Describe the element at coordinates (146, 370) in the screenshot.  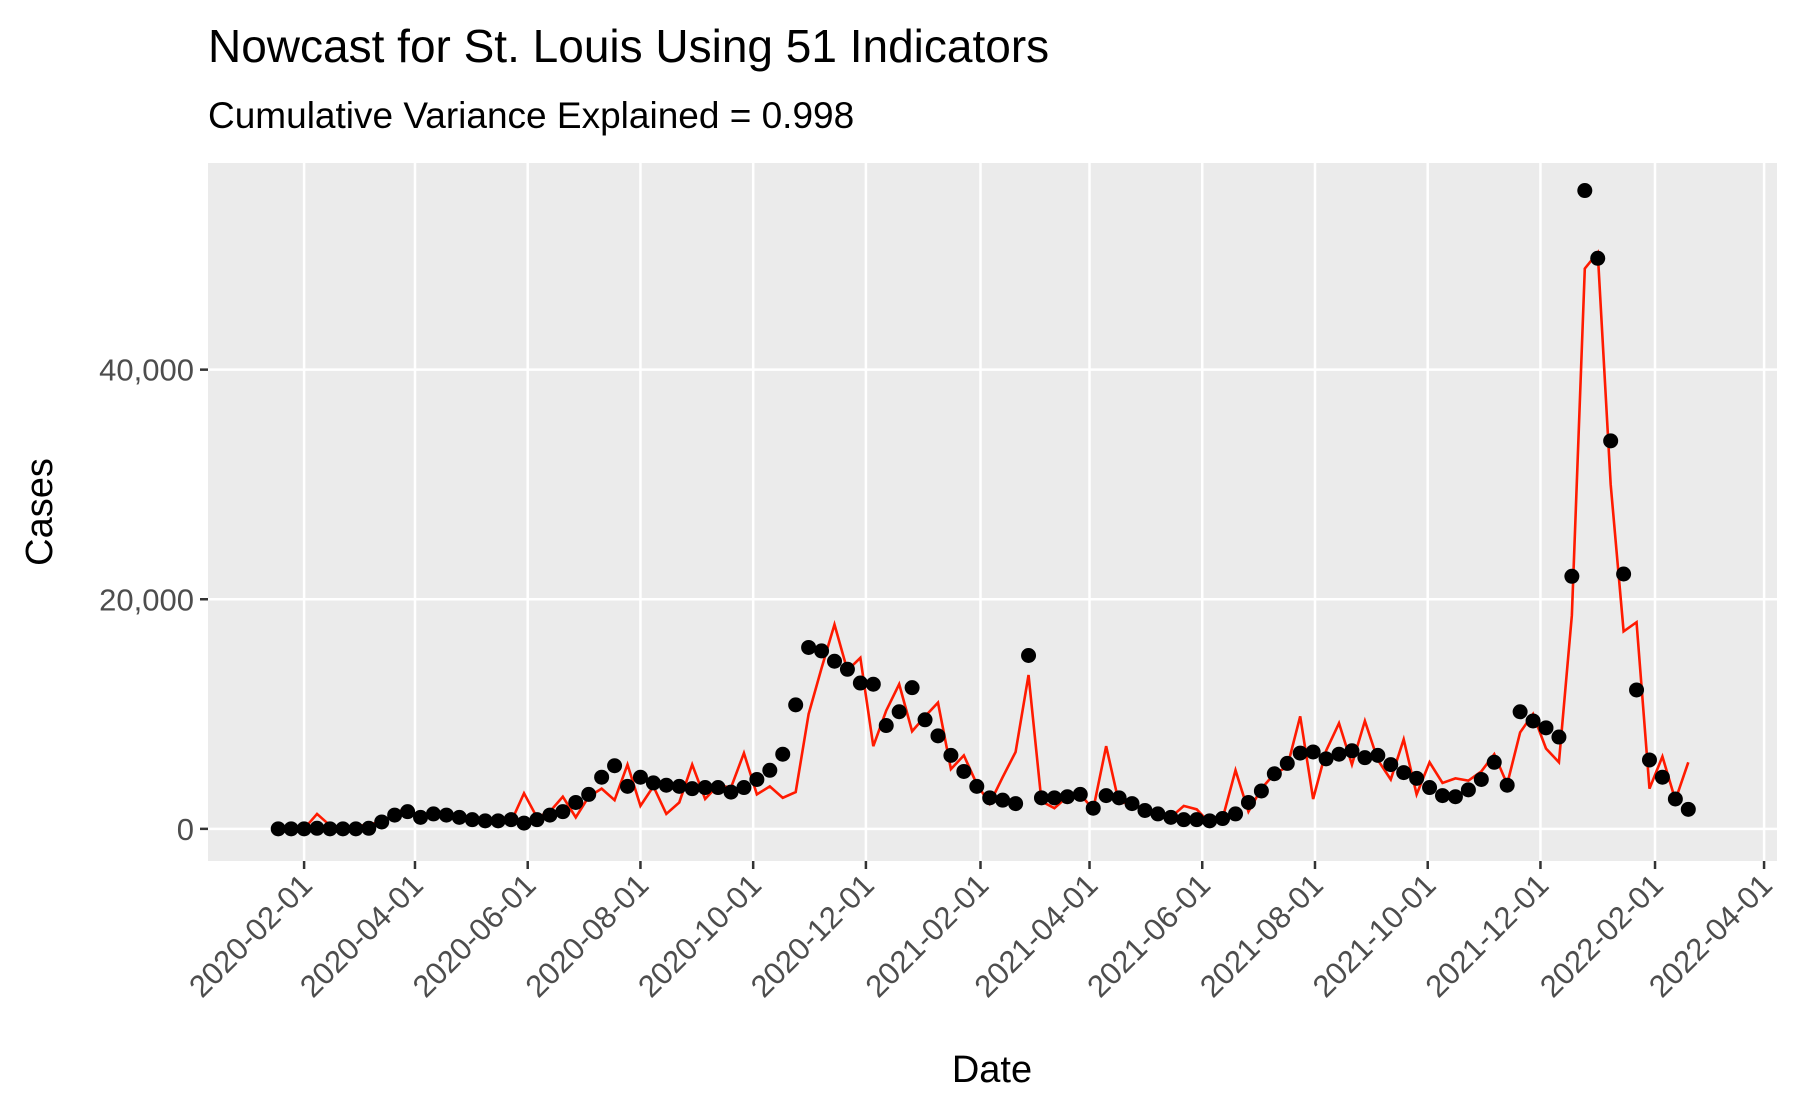
I see `y-tick-label: 40,000` at that location.